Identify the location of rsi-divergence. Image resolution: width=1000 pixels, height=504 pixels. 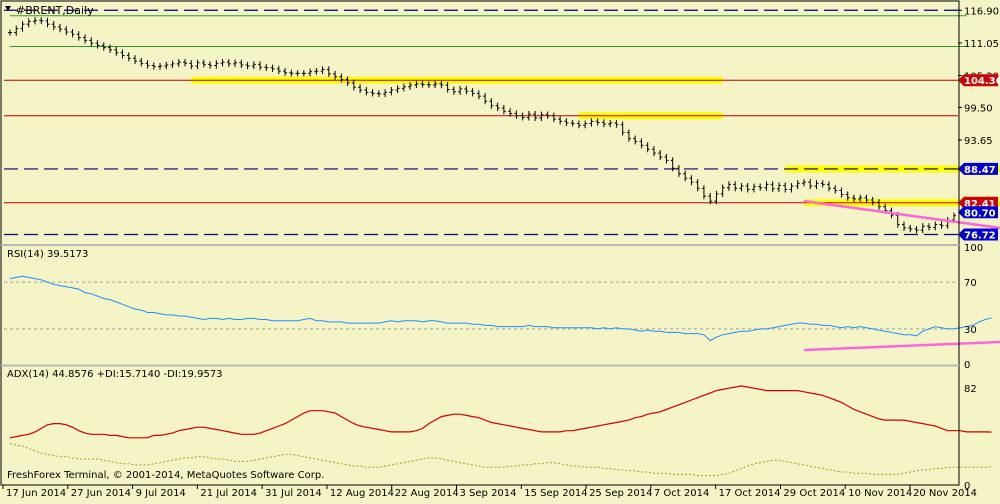
(901, 346).